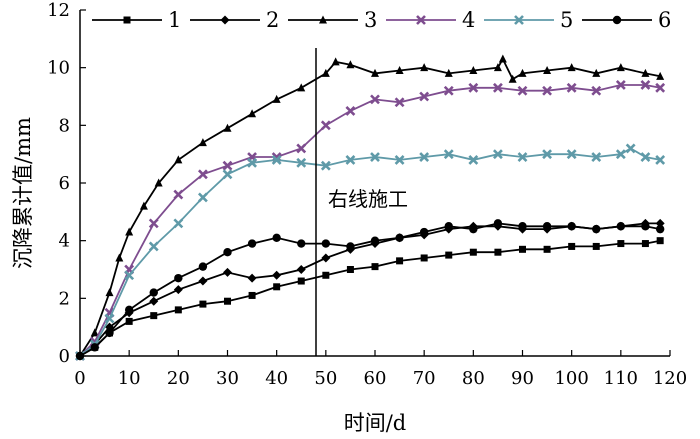 The image size is (700, 439). Describe the element at coordinates (473, 378) in the screenshot. I see `x-tick-label: 80` at that location.